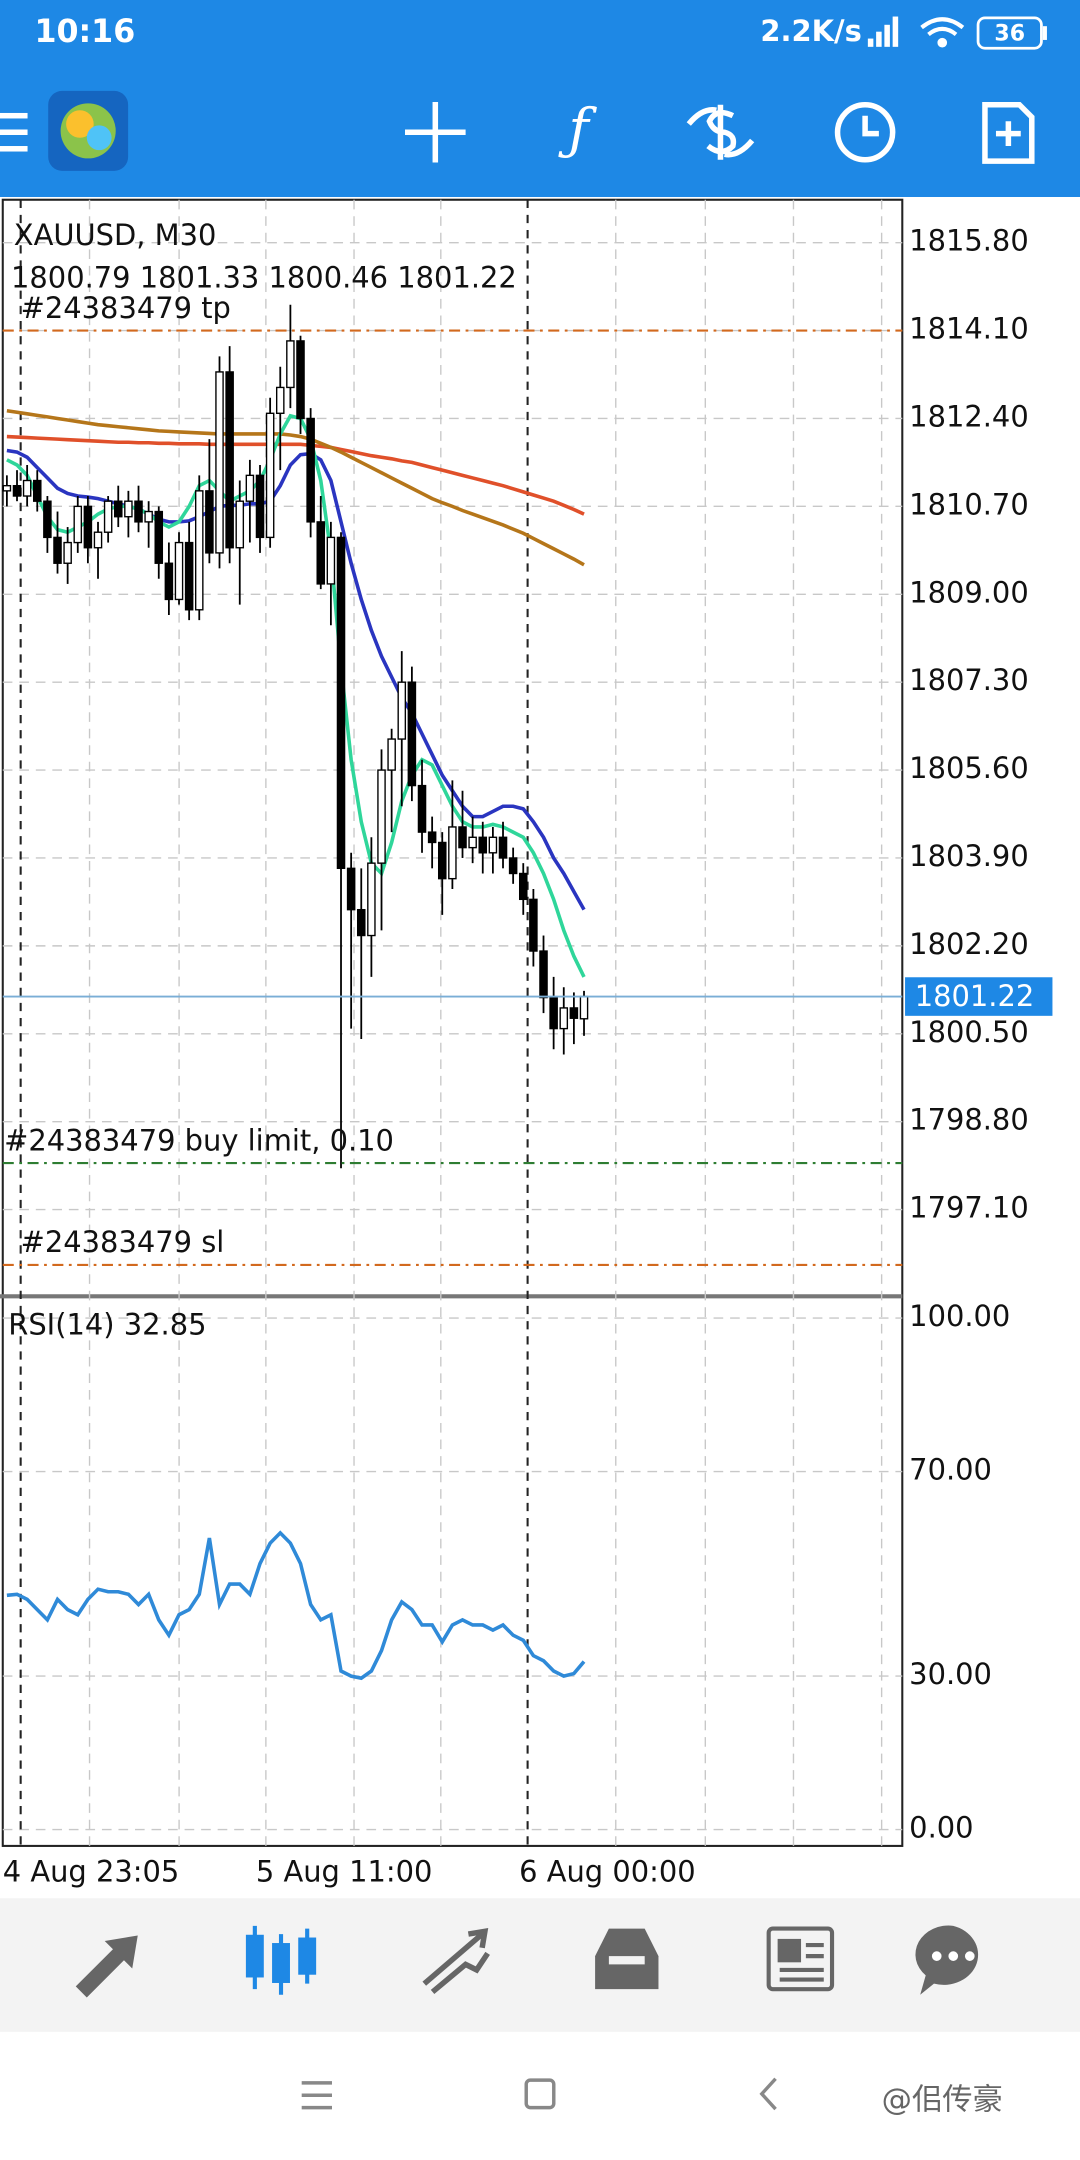 The width and height of the screenshot is (1080, 2160). Describe the element at coordinates (329, 278) in the screenshot. I see `low-value: 1800.46` at that location.